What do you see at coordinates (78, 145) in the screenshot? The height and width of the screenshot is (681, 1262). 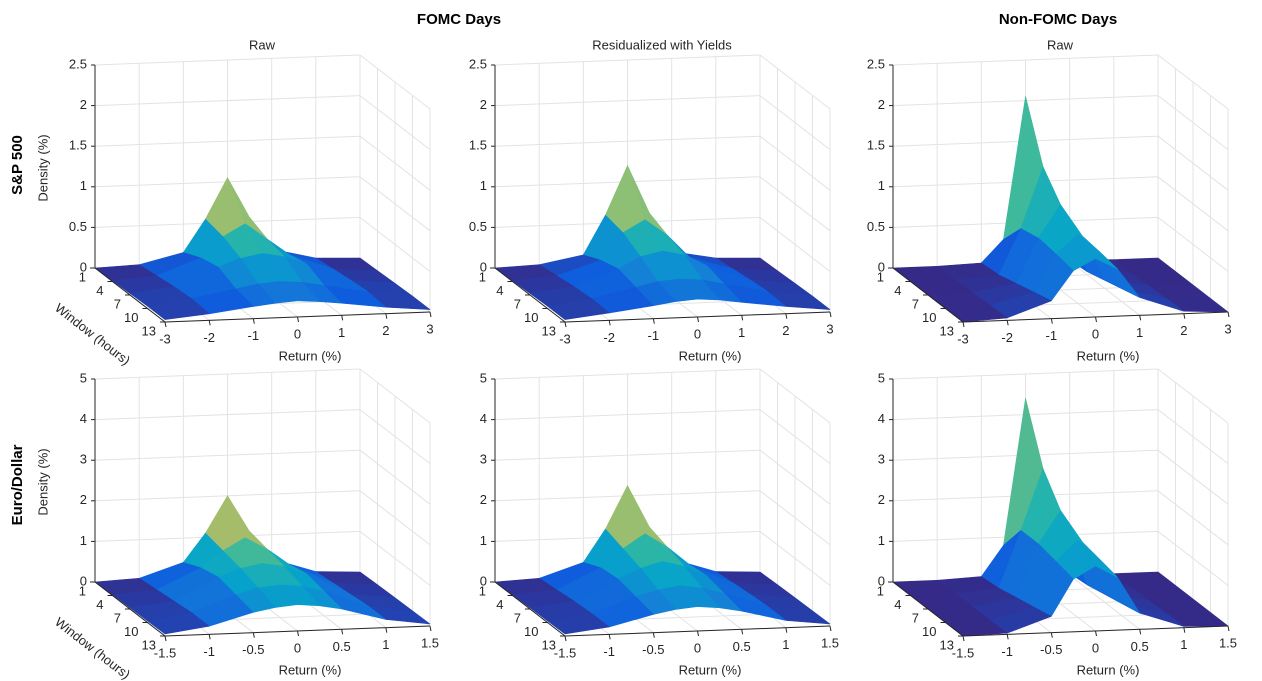 I see `z-tick-label: 1.5` at bounding box center [78, 145].